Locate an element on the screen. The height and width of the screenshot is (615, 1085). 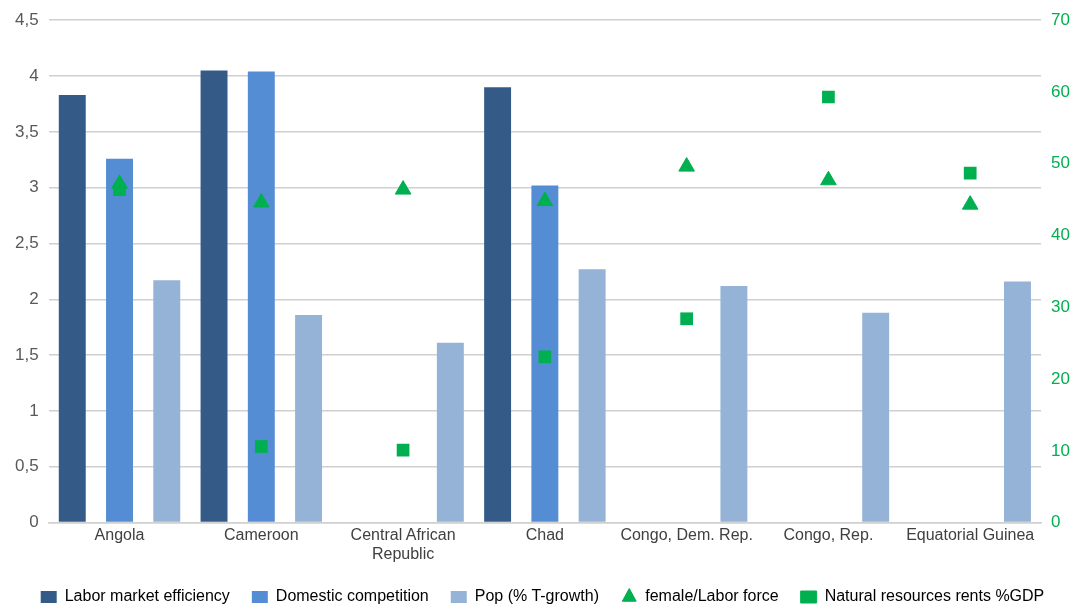
legend-label: Domestic competition is located at coordinates (352, 596).